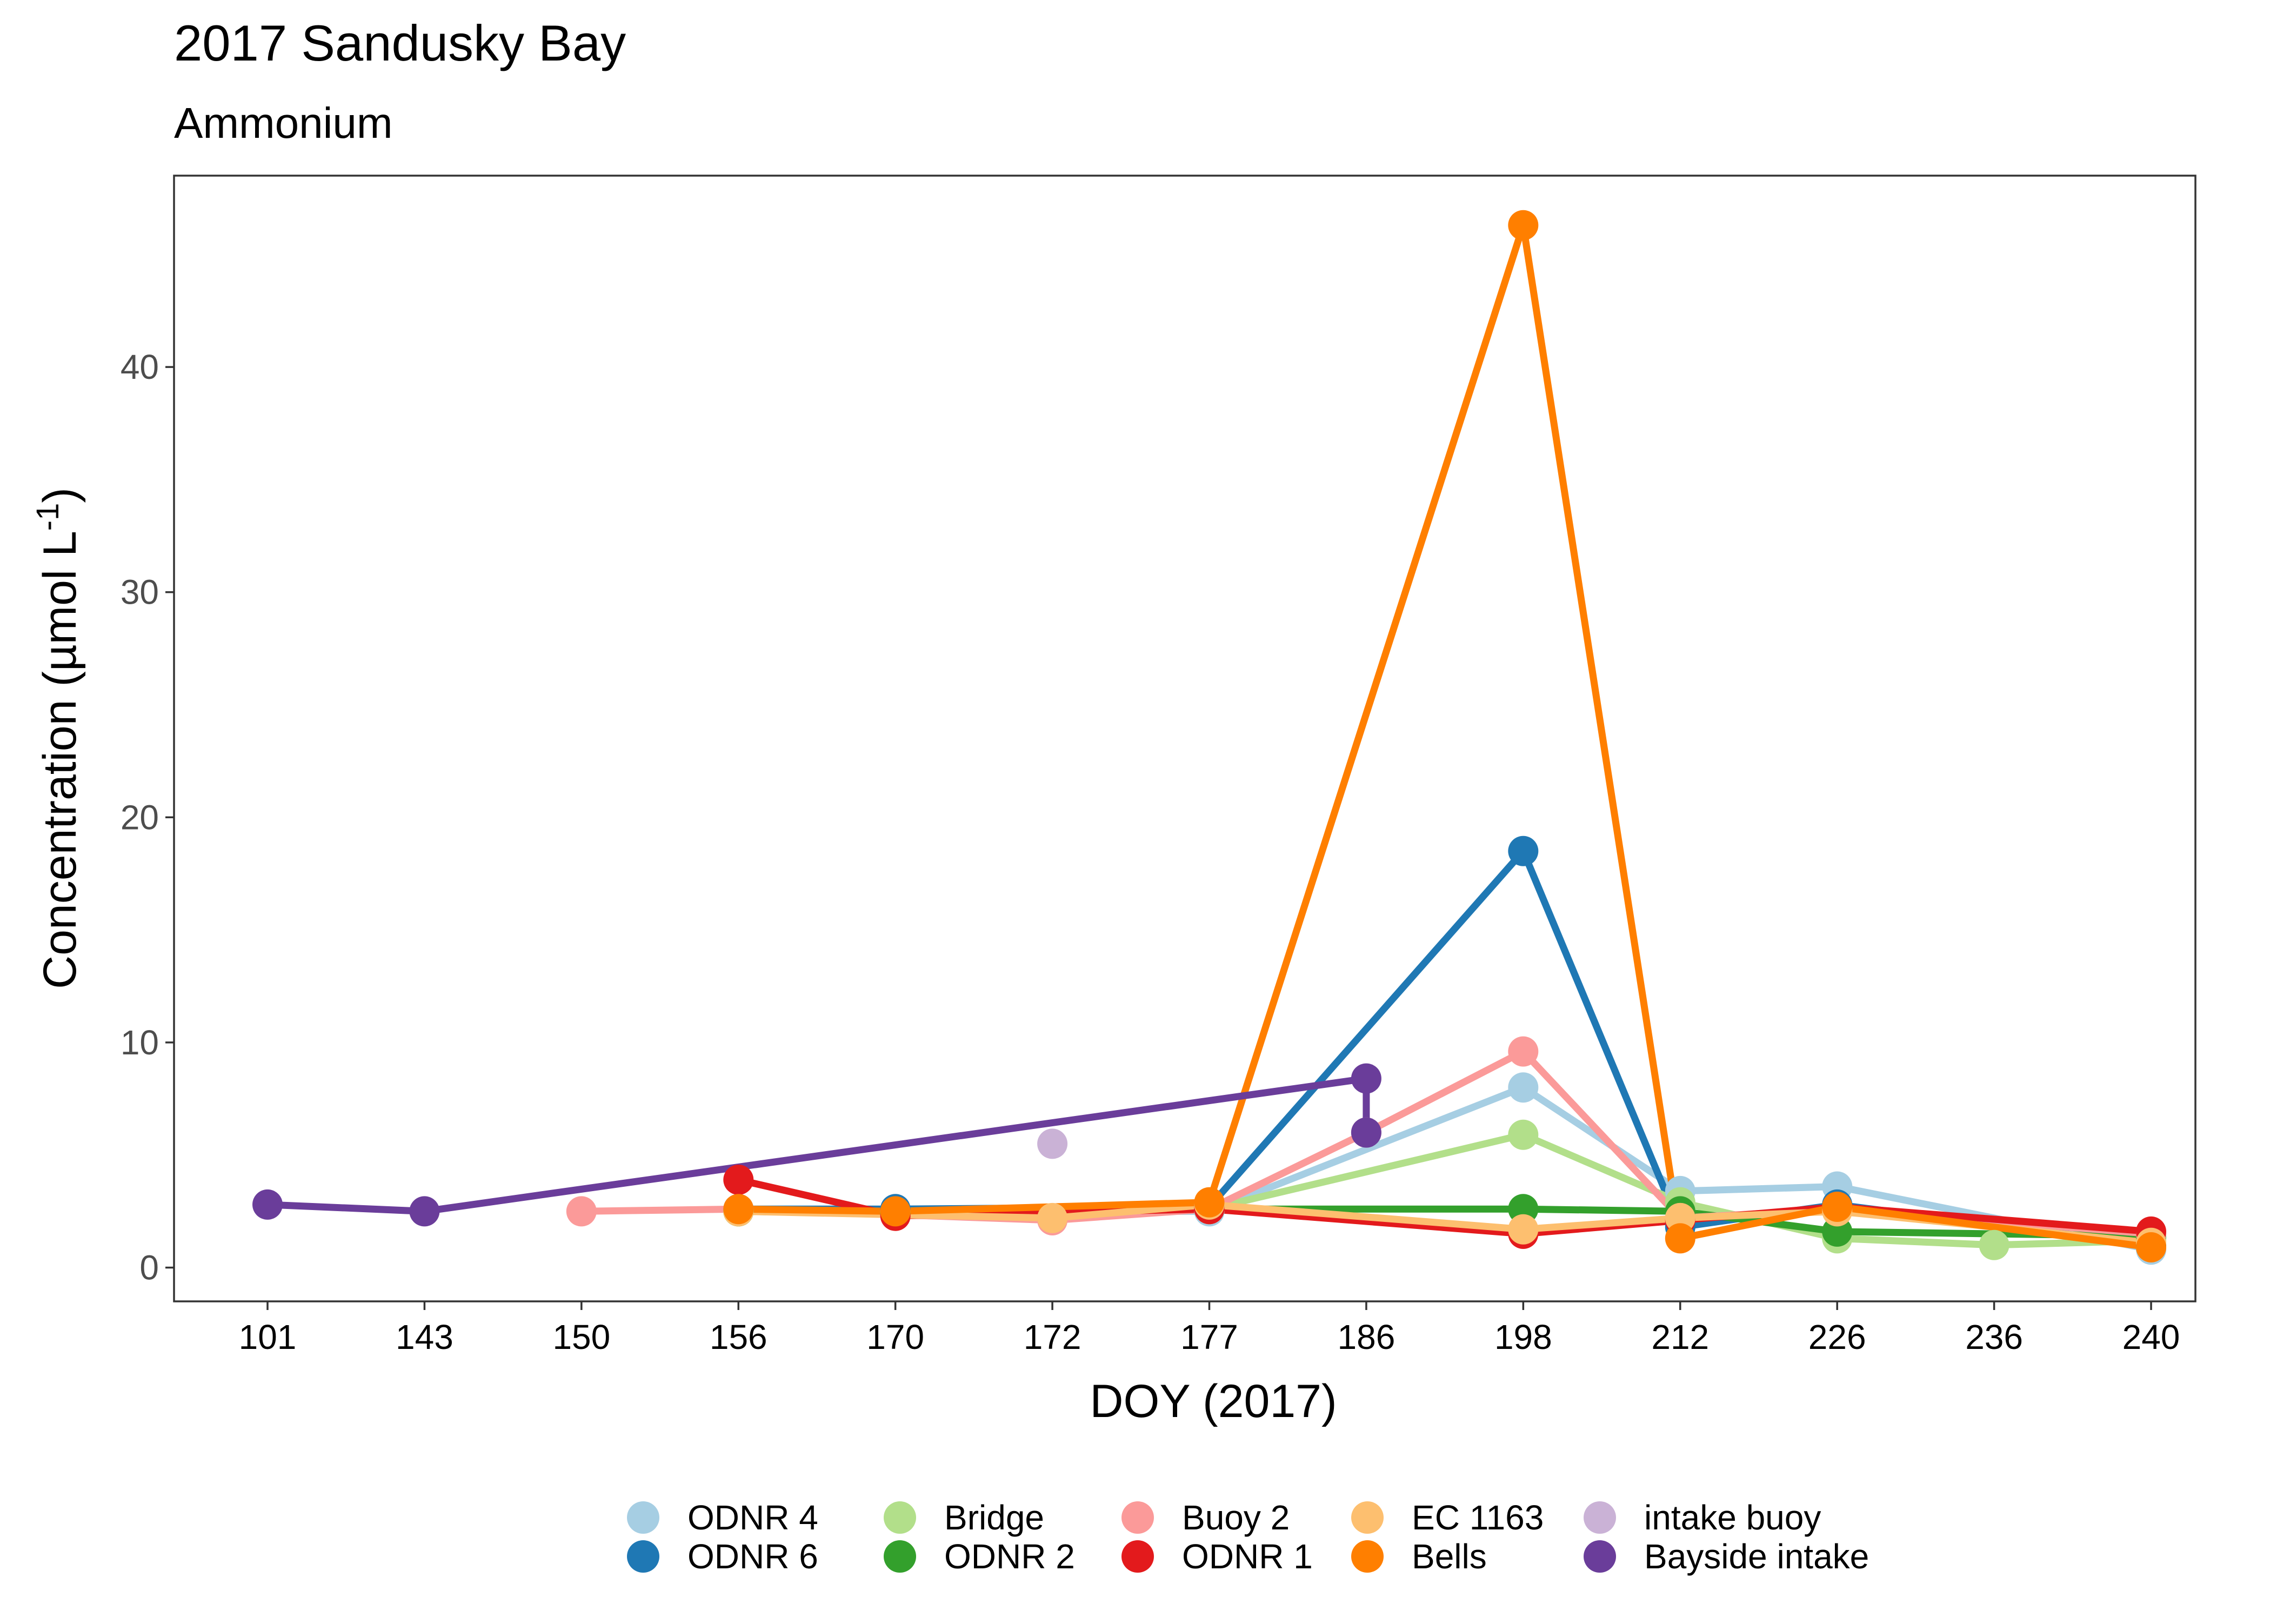 The width and height of the screenshot is (2270, 1624). I want to click on y-axis-label-close: ), so click(60, 495).